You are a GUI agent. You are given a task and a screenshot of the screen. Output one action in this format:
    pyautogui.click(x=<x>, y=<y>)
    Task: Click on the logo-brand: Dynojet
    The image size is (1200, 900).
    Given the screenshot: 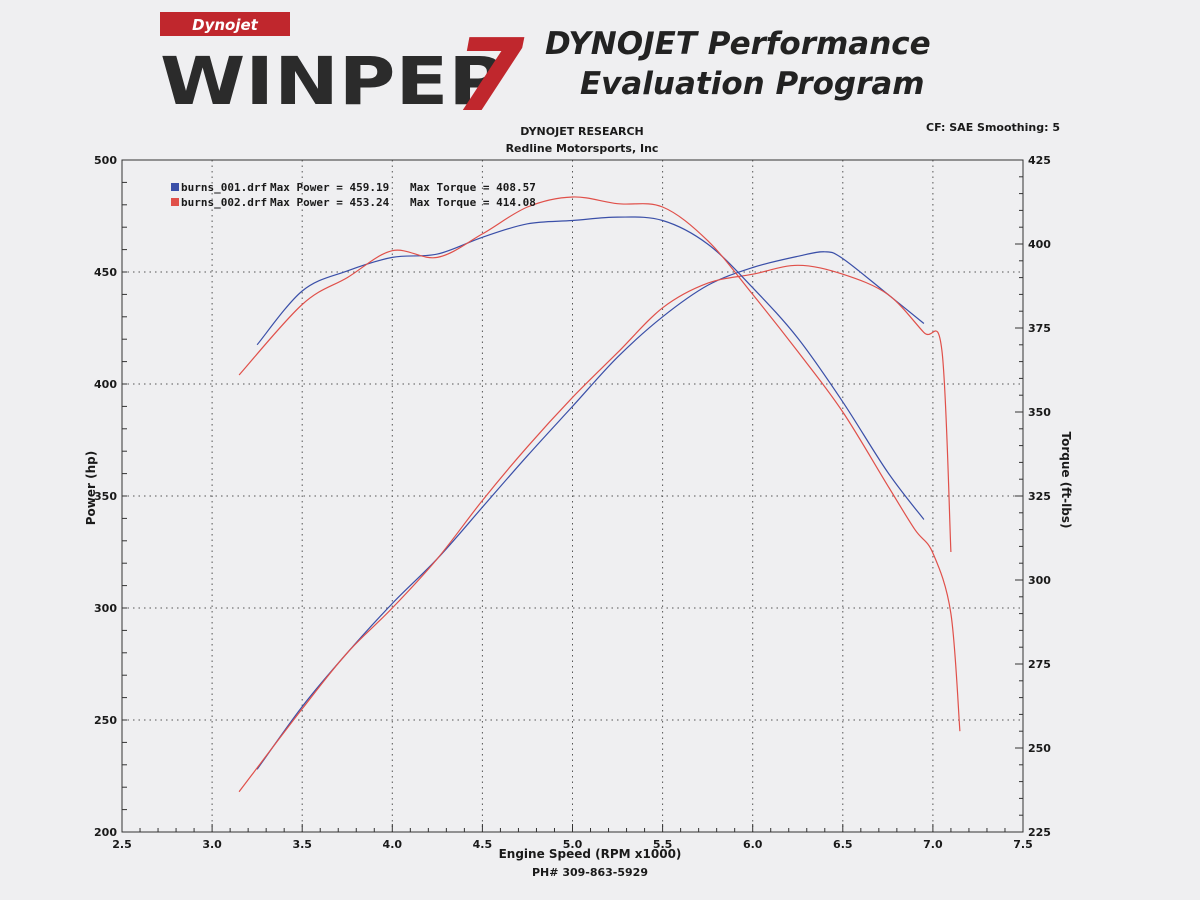 What is the action you would take?
    pyautogui.click(x=225, y=25)
    